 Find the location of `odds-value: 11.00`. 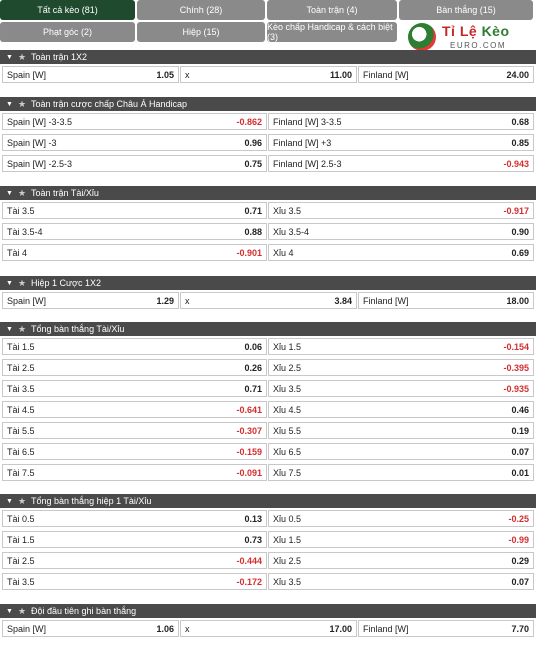

odds-value: 11.00 is located at coordinates (340, 74).